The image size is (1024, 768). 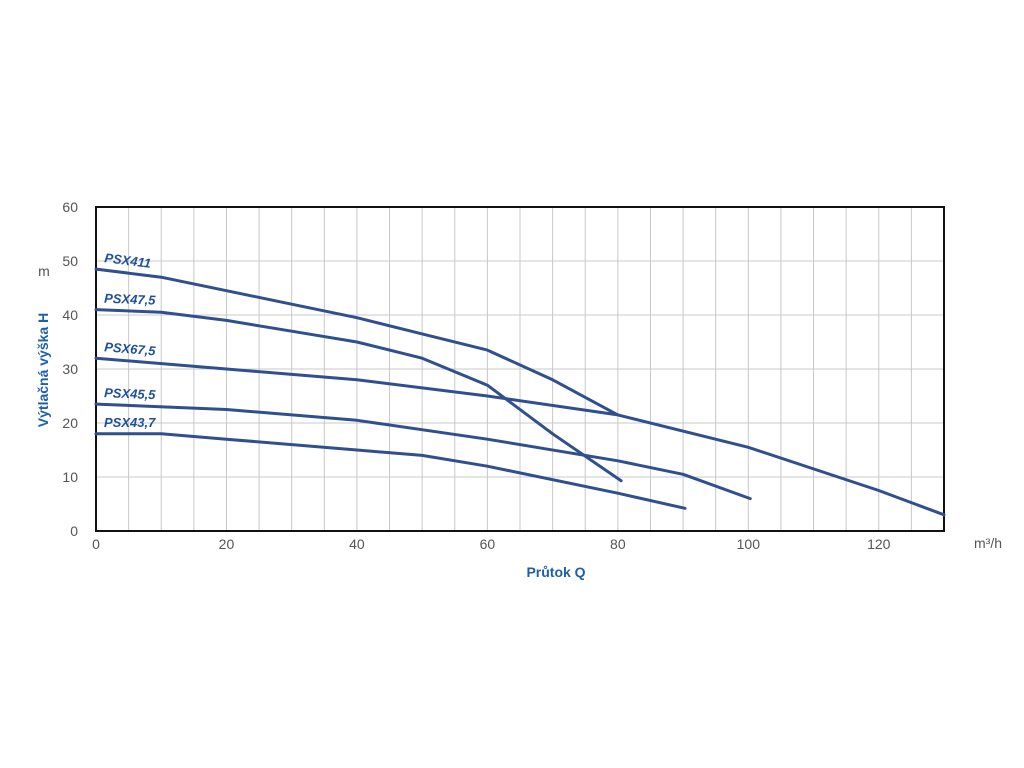 I want to click on y-tick-label: 30, so click(x=70, y=369).